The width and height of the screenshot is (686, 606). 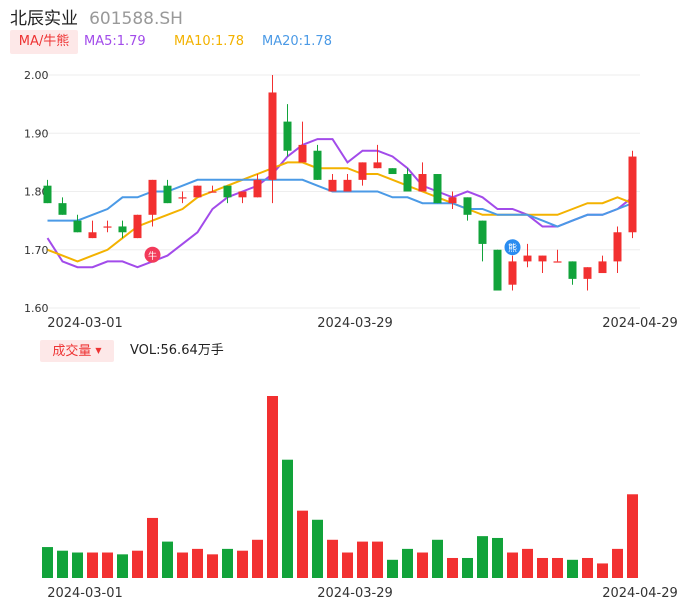 What do you see at coordinates (115, 41) in the screenshot?
I see `ma5-value: MA5:1.79` at bounding box center [115, 41].